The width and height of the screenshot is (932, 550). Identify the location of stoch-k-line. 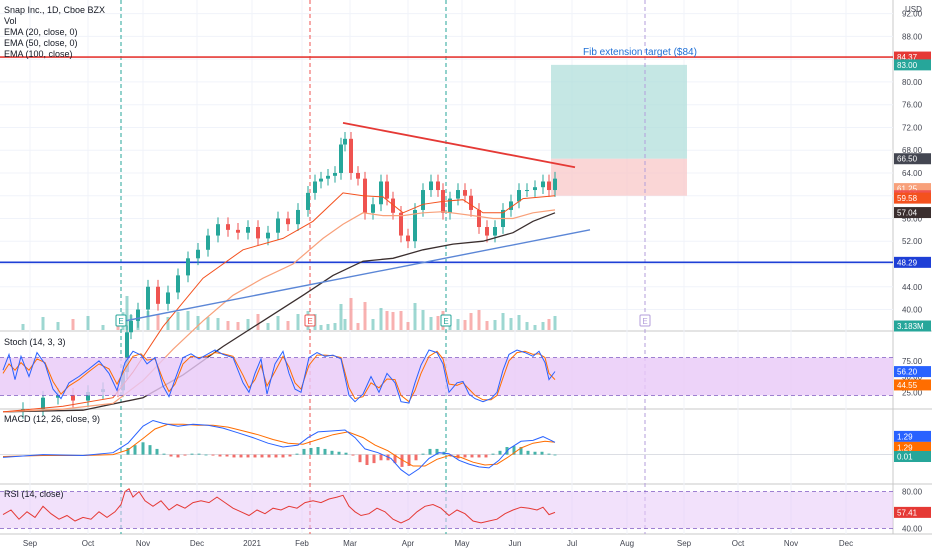
(279, 376).